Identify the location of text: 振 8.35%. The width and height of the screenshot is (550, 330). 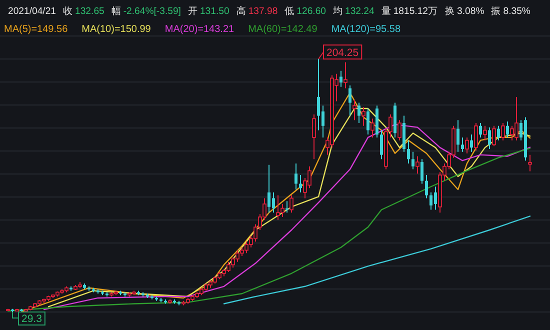
(511, 11).